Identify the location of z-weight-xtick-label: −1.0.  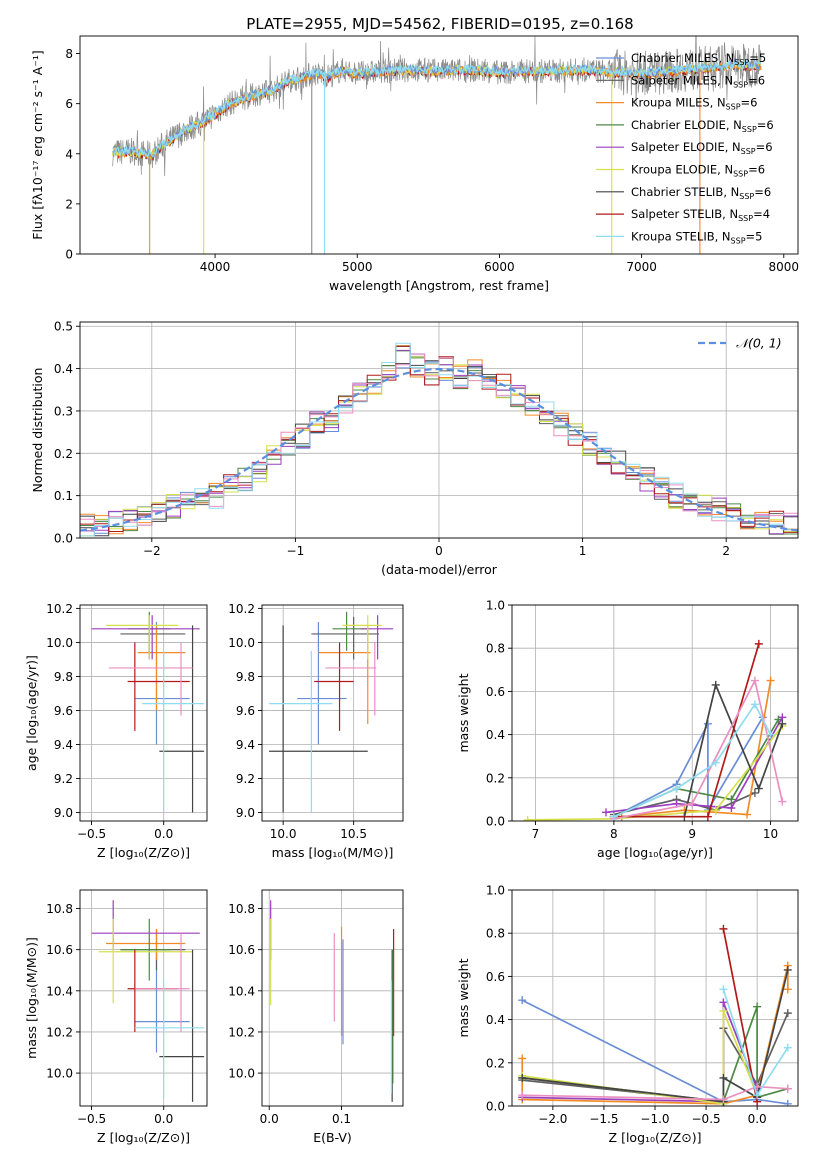
(654, 1119).